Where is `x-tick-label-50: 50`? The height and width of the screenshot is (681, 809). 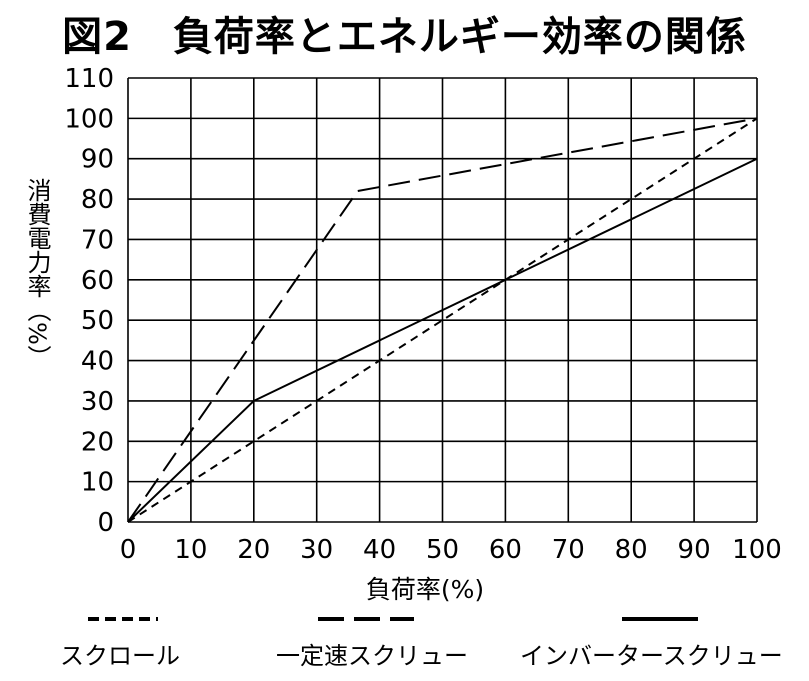
x-tick-label-50: 50 is located at coordinates (442, 550).